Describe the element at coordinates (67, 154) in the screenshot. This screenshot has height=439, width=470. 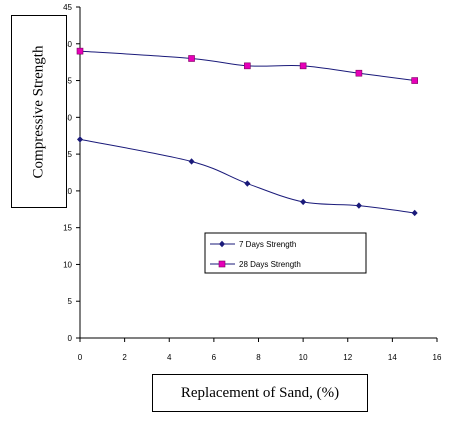
I see `y-tick-label: 25` at that location.